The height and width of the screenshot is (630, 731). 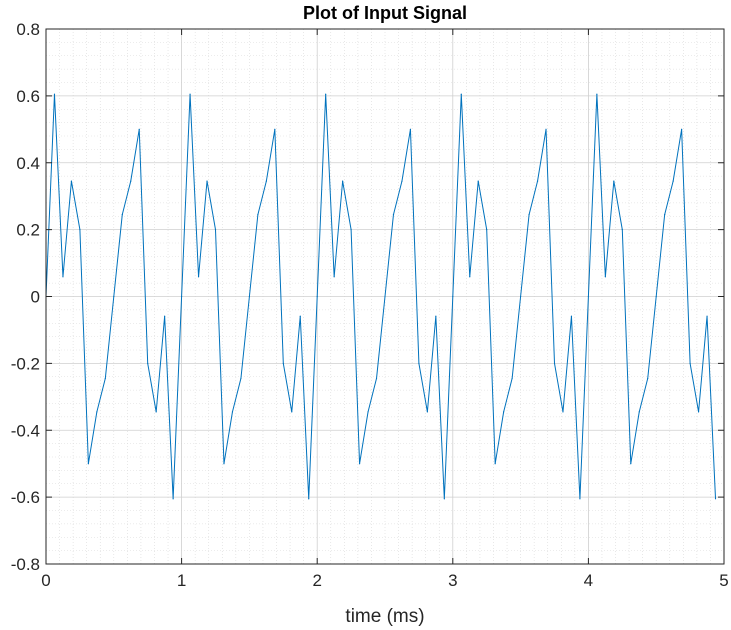 I want to click on y-tick-labels: -0.8 -0.6 -0.4 -0.2 0 0.2 0.4 0.6 0.8, so click(x=25, y=297).